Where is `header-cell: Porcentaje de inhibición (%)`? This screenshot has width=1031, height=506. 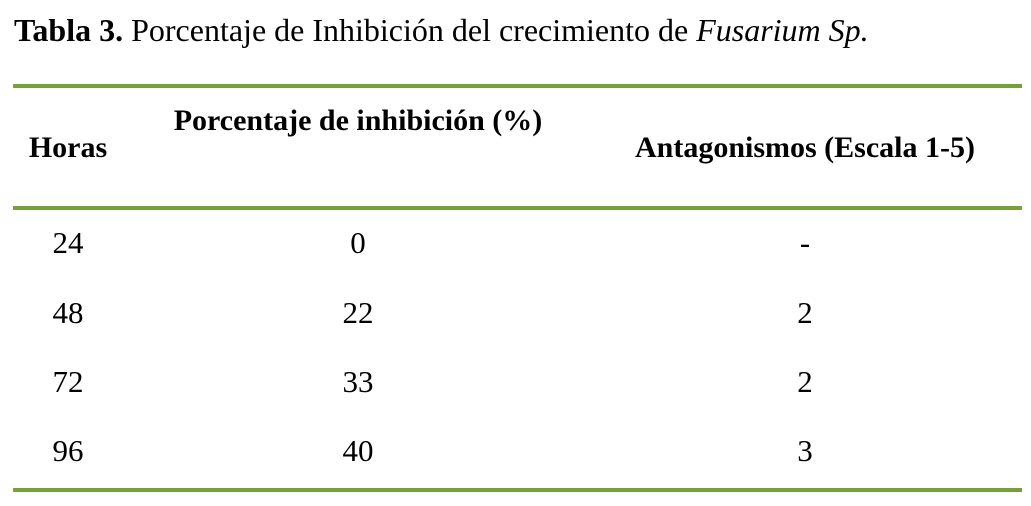 header-cell: Porcentaje de inhibición (%) is located at coordinates (358, 120).